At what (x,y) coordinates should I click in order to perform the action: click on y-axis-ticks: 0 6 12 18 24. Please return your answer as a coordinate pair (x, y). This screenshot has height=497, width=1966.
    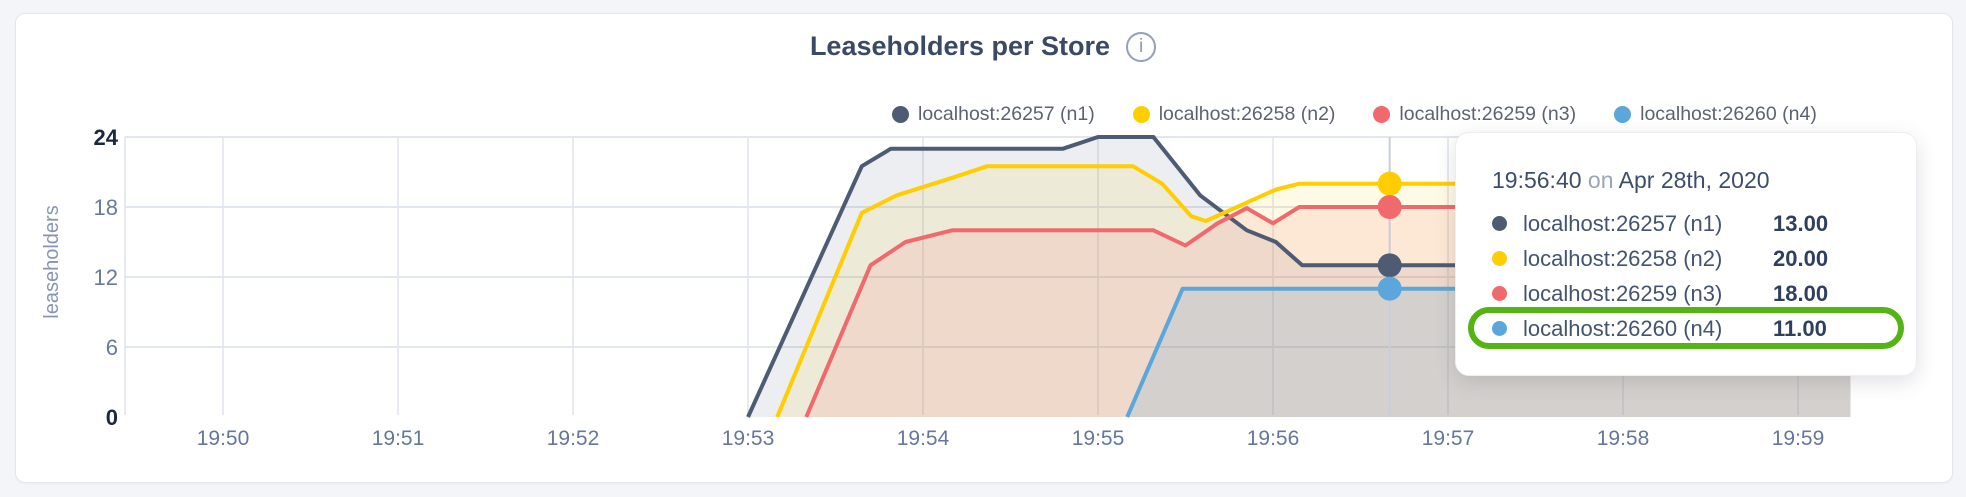
    Looking at the image, I should click on (106, 277).